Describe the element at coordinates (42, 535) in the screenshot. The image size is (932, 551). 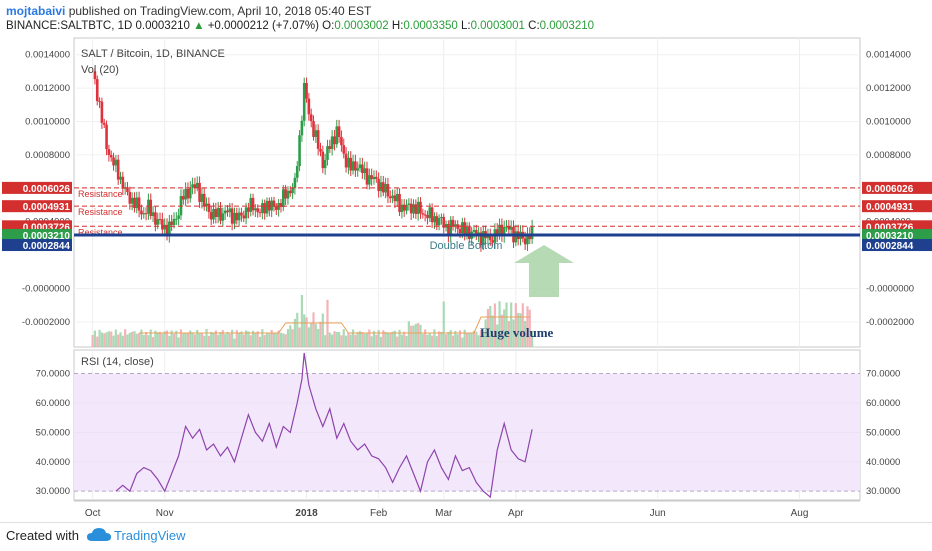
I see `created-with-text: Created with` at that location.